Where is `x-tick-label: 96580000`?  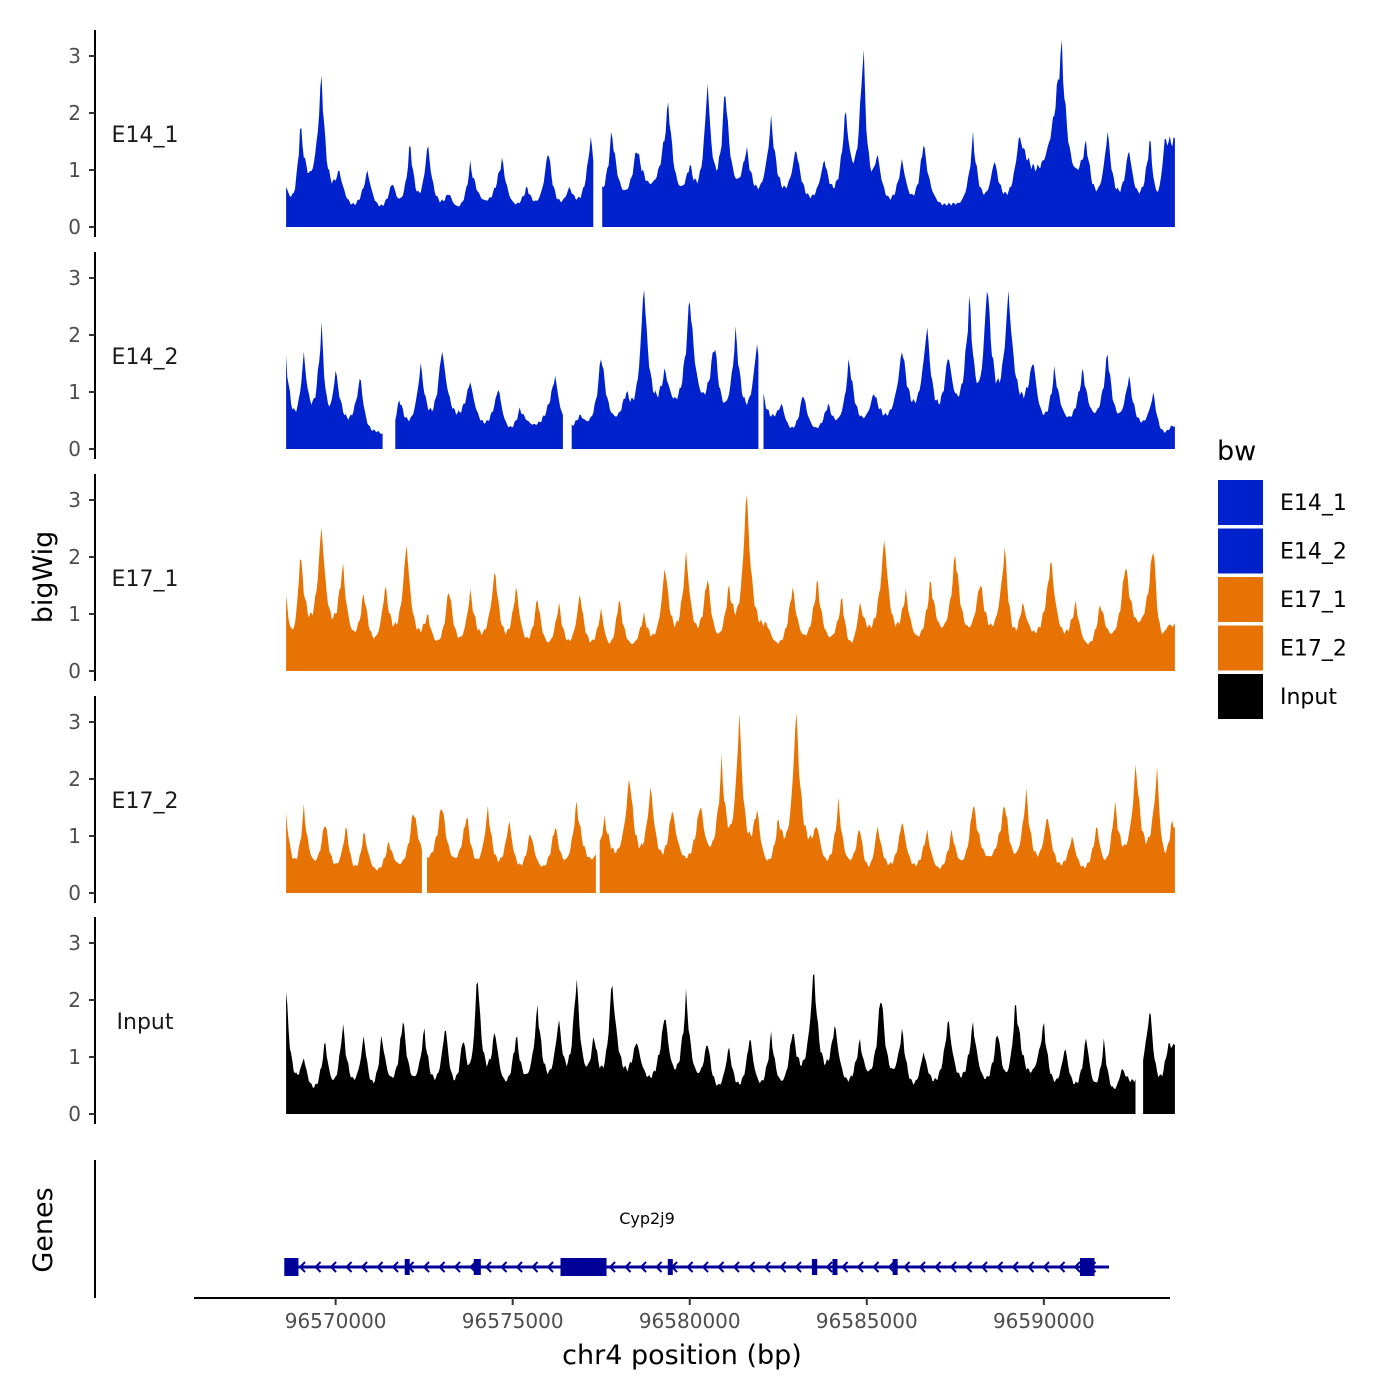
x-tick-label: 96580000 is located at coordinates (690, 1321).